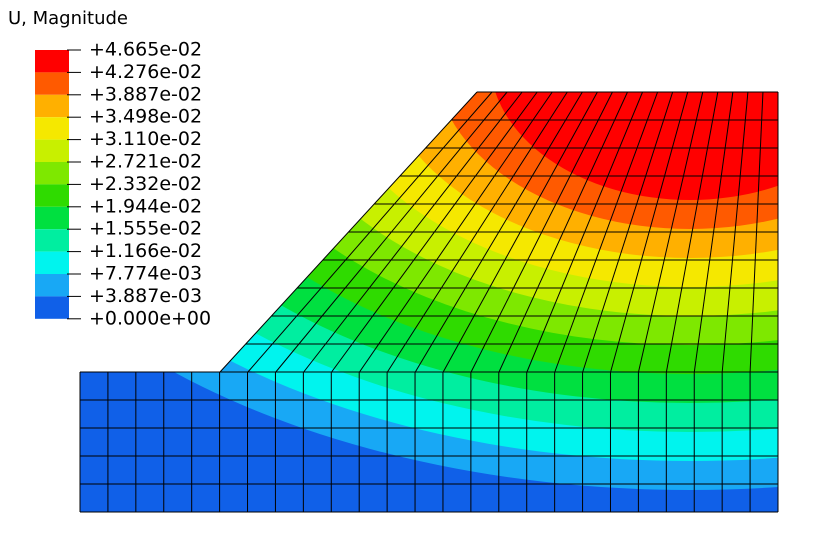  What do you see at coordinates (145, 162) in the screenshot?
I see `legend-label: +2.721e-02` at bounding box center [145, 162].